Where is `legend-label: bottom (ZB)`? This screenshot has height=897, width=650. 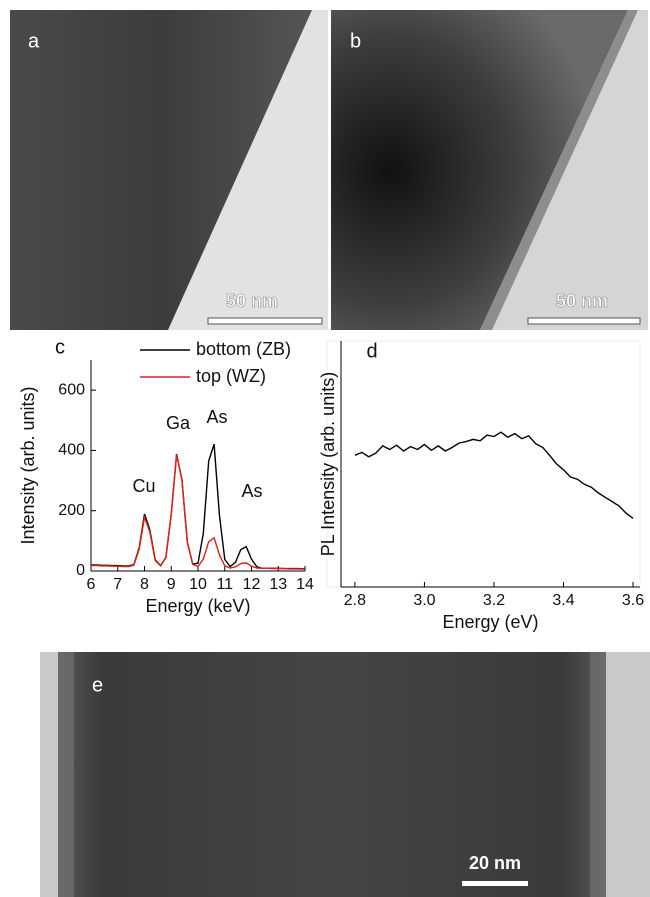
legend-label: bottom (ZB) is located at coordinates (243, 349).